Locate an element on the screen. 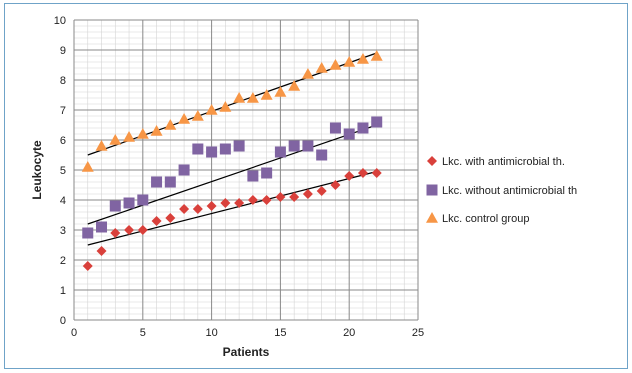 The height and width of the screenshot is (373, 632). y-tick-label: 6 is located at coordinates (63, 141).